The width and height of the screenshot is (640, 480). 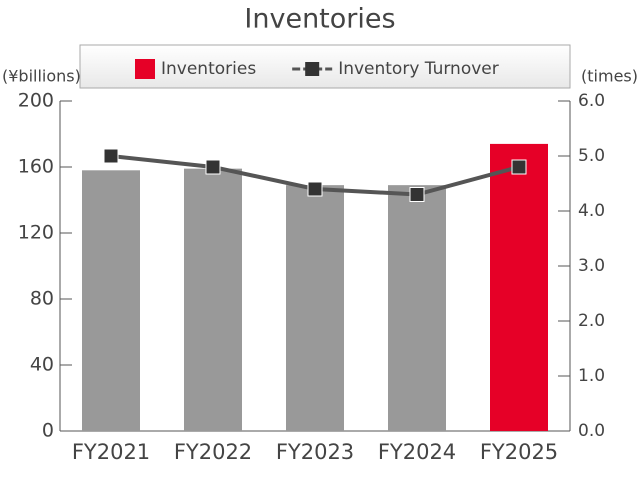 I want to click on y2-tick-label: 3.0, so click(x=591, y=266).